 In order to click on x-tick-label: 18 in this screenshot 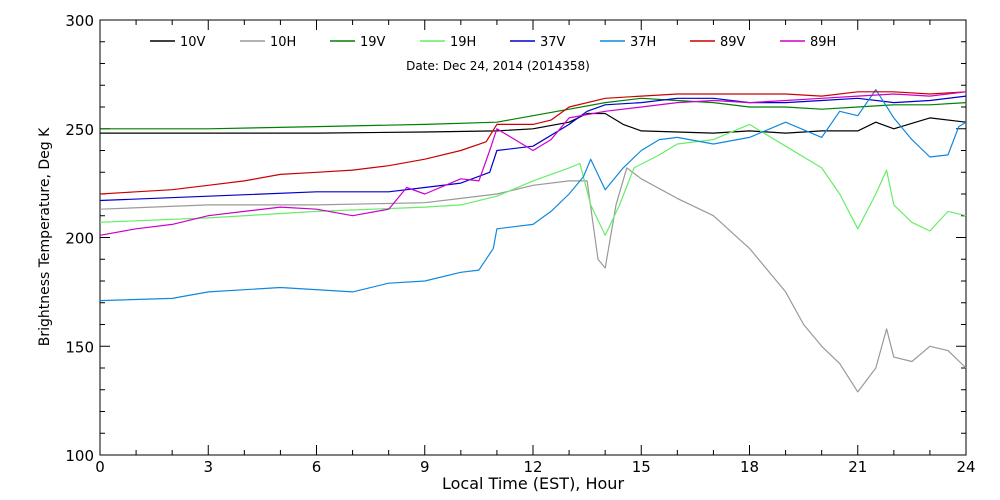, I will do `click(749, 467)`.